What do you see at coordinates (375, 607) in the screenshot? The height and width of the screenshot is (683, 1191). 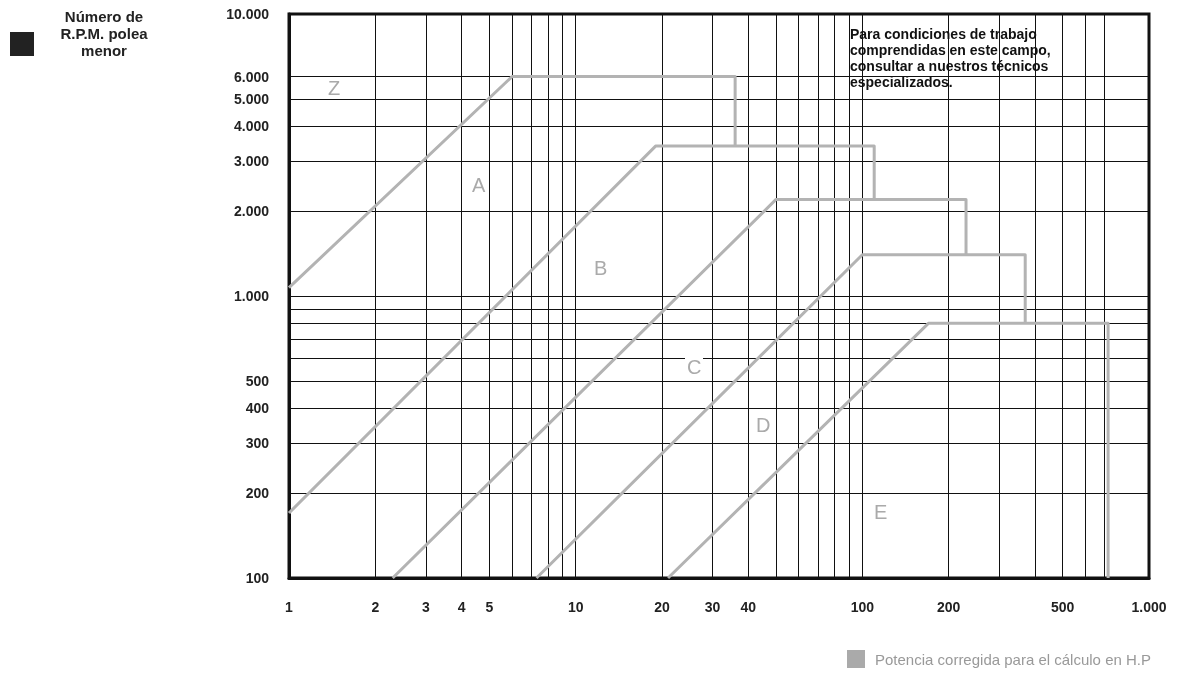 I see `x-tick-label: 2` at bounding box center [375, 607].